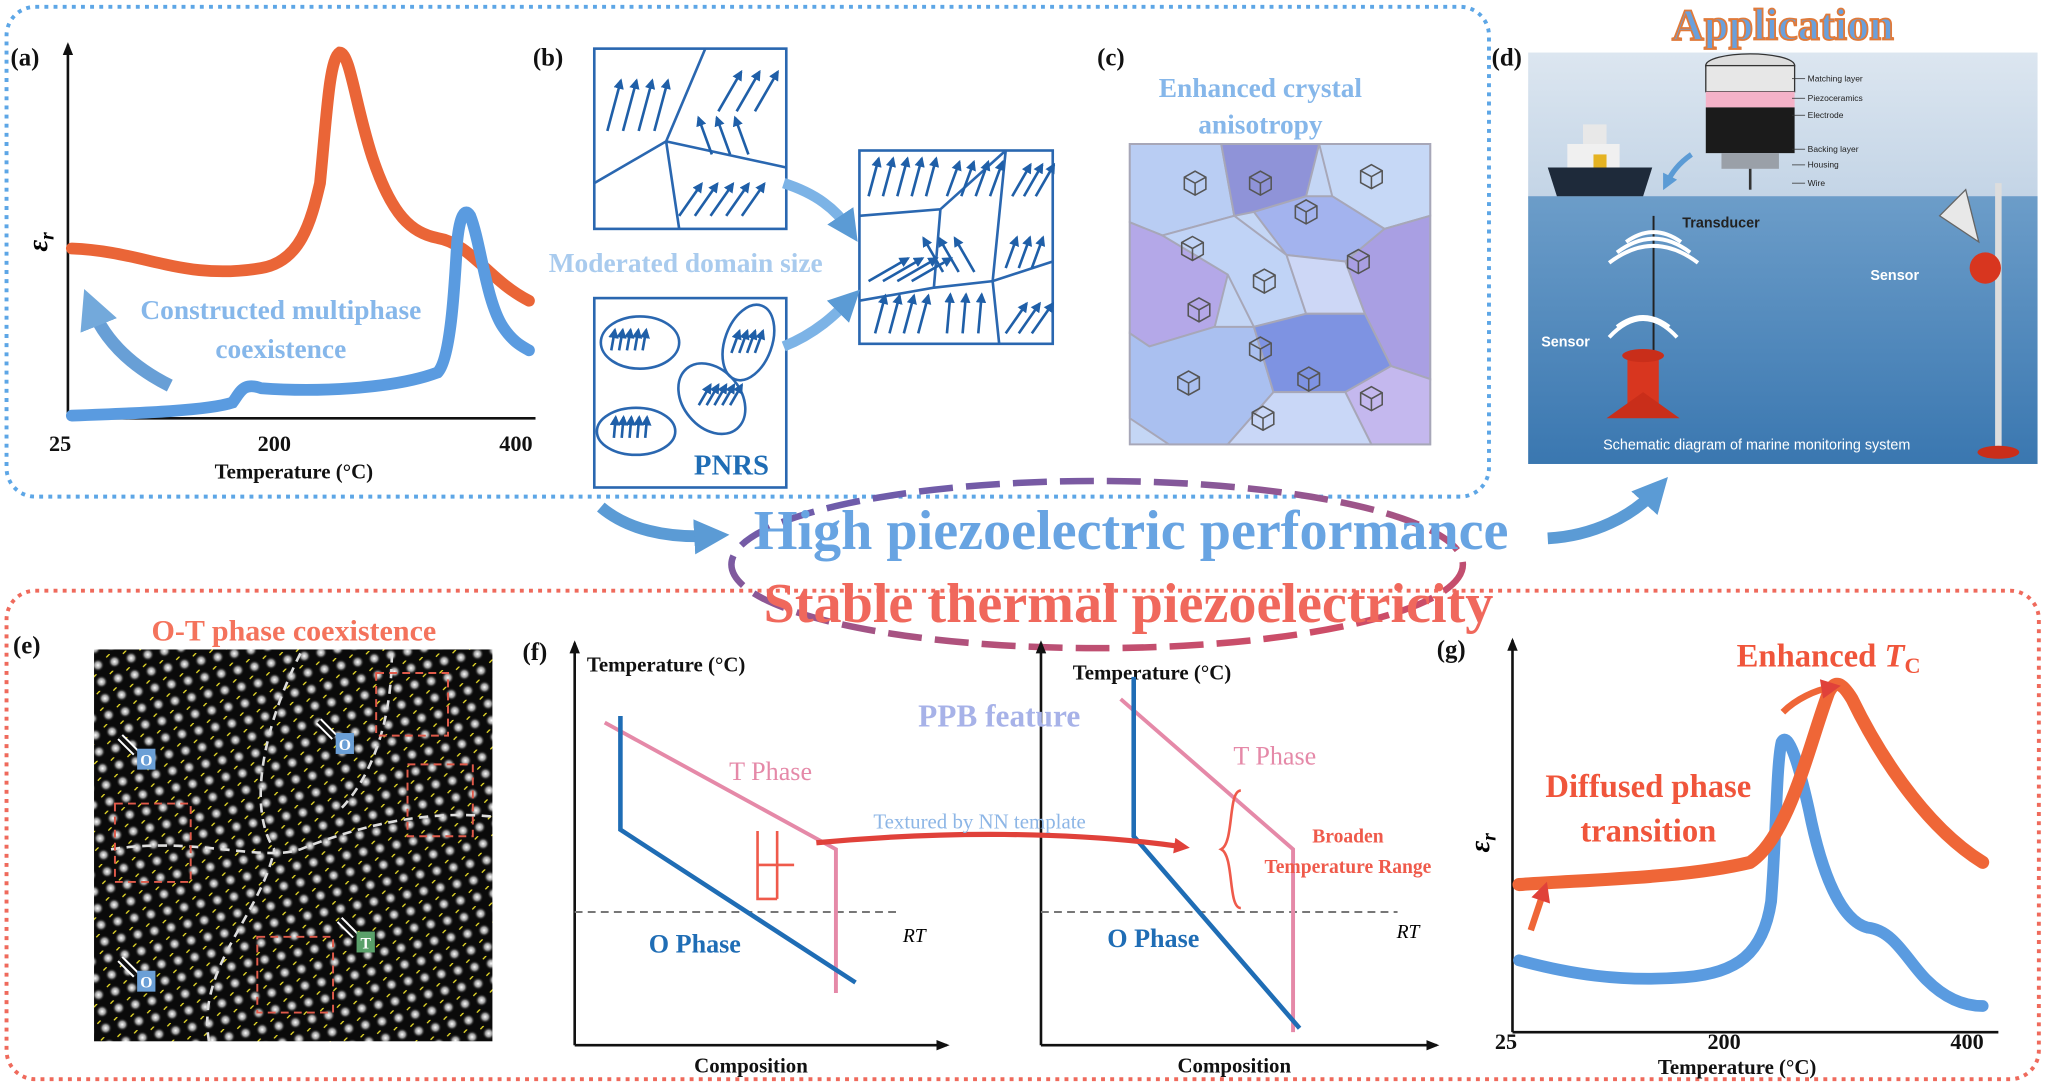  I want to click on sea, so click(1783, 330).